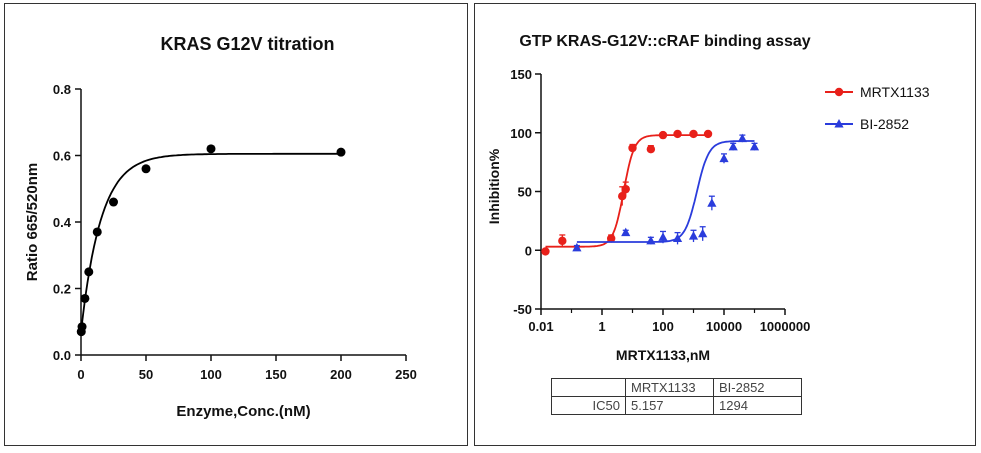 This screenshot has width=981, height=453. What do you see at coordinates (62, 156) in the screenshot?
I see `y-tick-label: 0.6` at bounding box center [62, 156].